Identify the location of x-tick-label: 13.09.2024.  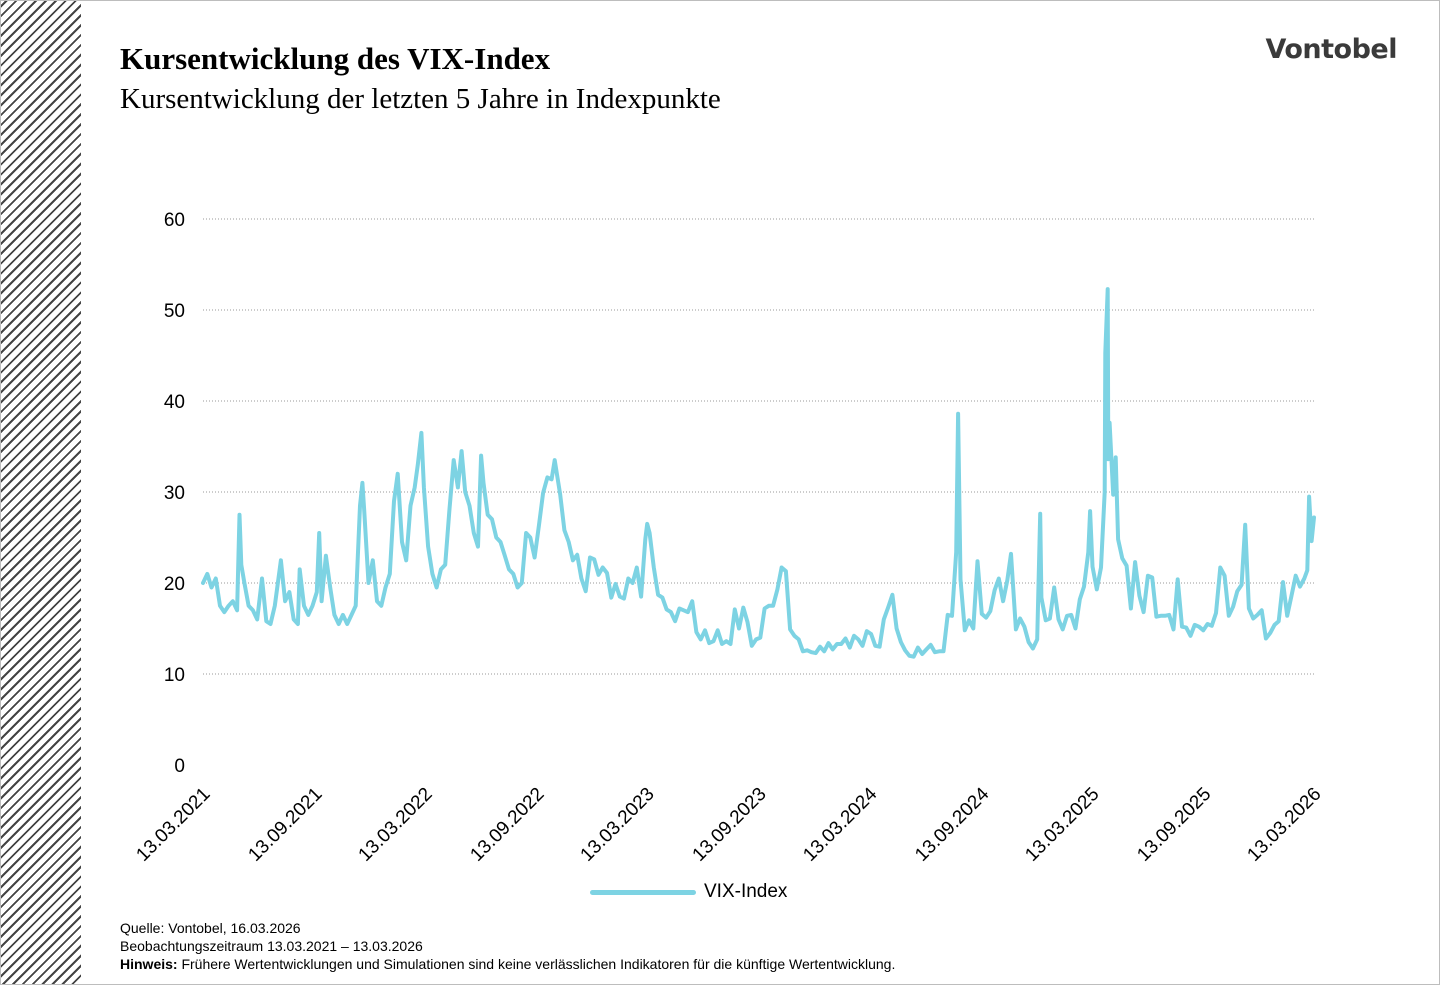
(952, 824).